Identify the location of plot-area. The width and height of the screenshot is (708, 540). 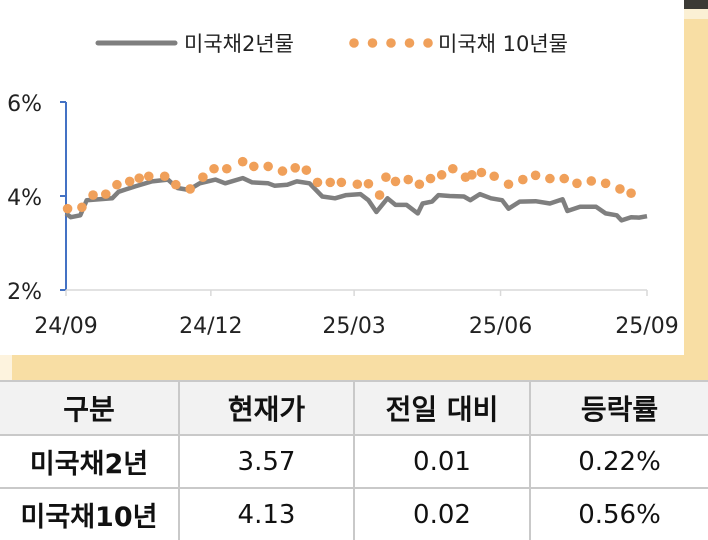
(355, 189).